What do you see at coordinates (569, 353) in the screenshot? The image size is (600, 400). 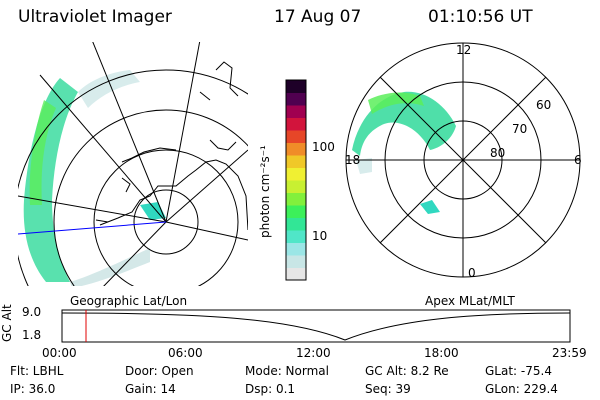 I see `alt-xtick-4: 23:59` at bounding box center [569, 353].